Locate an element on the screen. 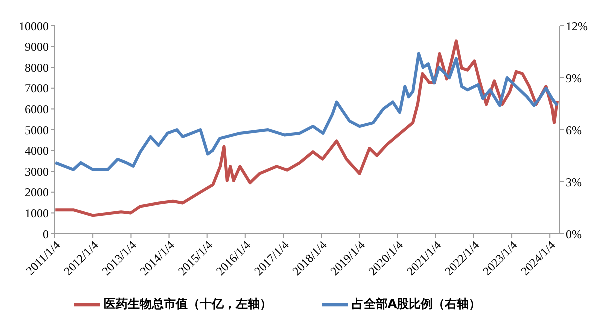  y-tick-label: 6000 is located at coordinates (37, 109).